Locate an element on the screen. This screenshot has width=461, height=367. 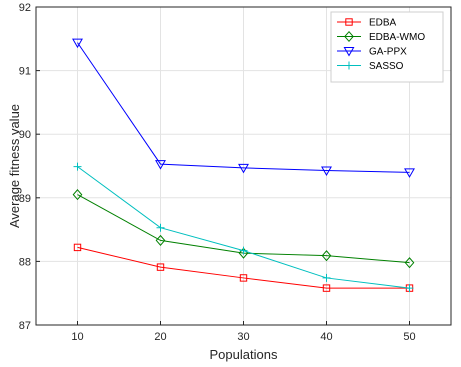
series-edba is located at coordinates (243, 267).